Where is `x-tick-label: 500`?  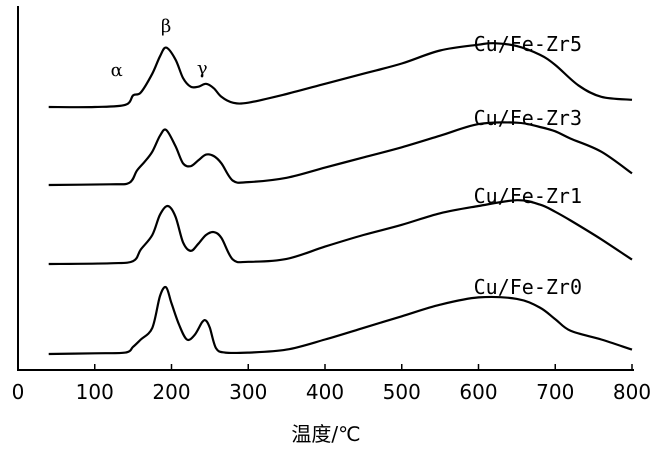
x-tick-label: 500 is located at coordinates (402, 392).